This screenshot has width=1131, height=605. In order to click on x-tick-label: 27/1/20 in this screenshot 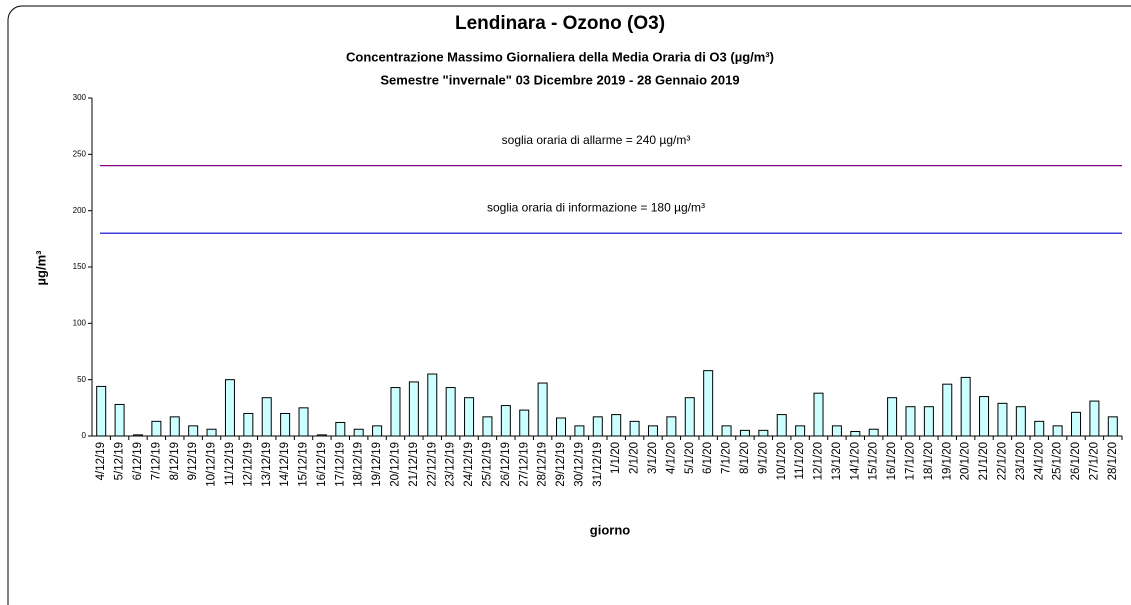, I will do `click(1094, 461)`.